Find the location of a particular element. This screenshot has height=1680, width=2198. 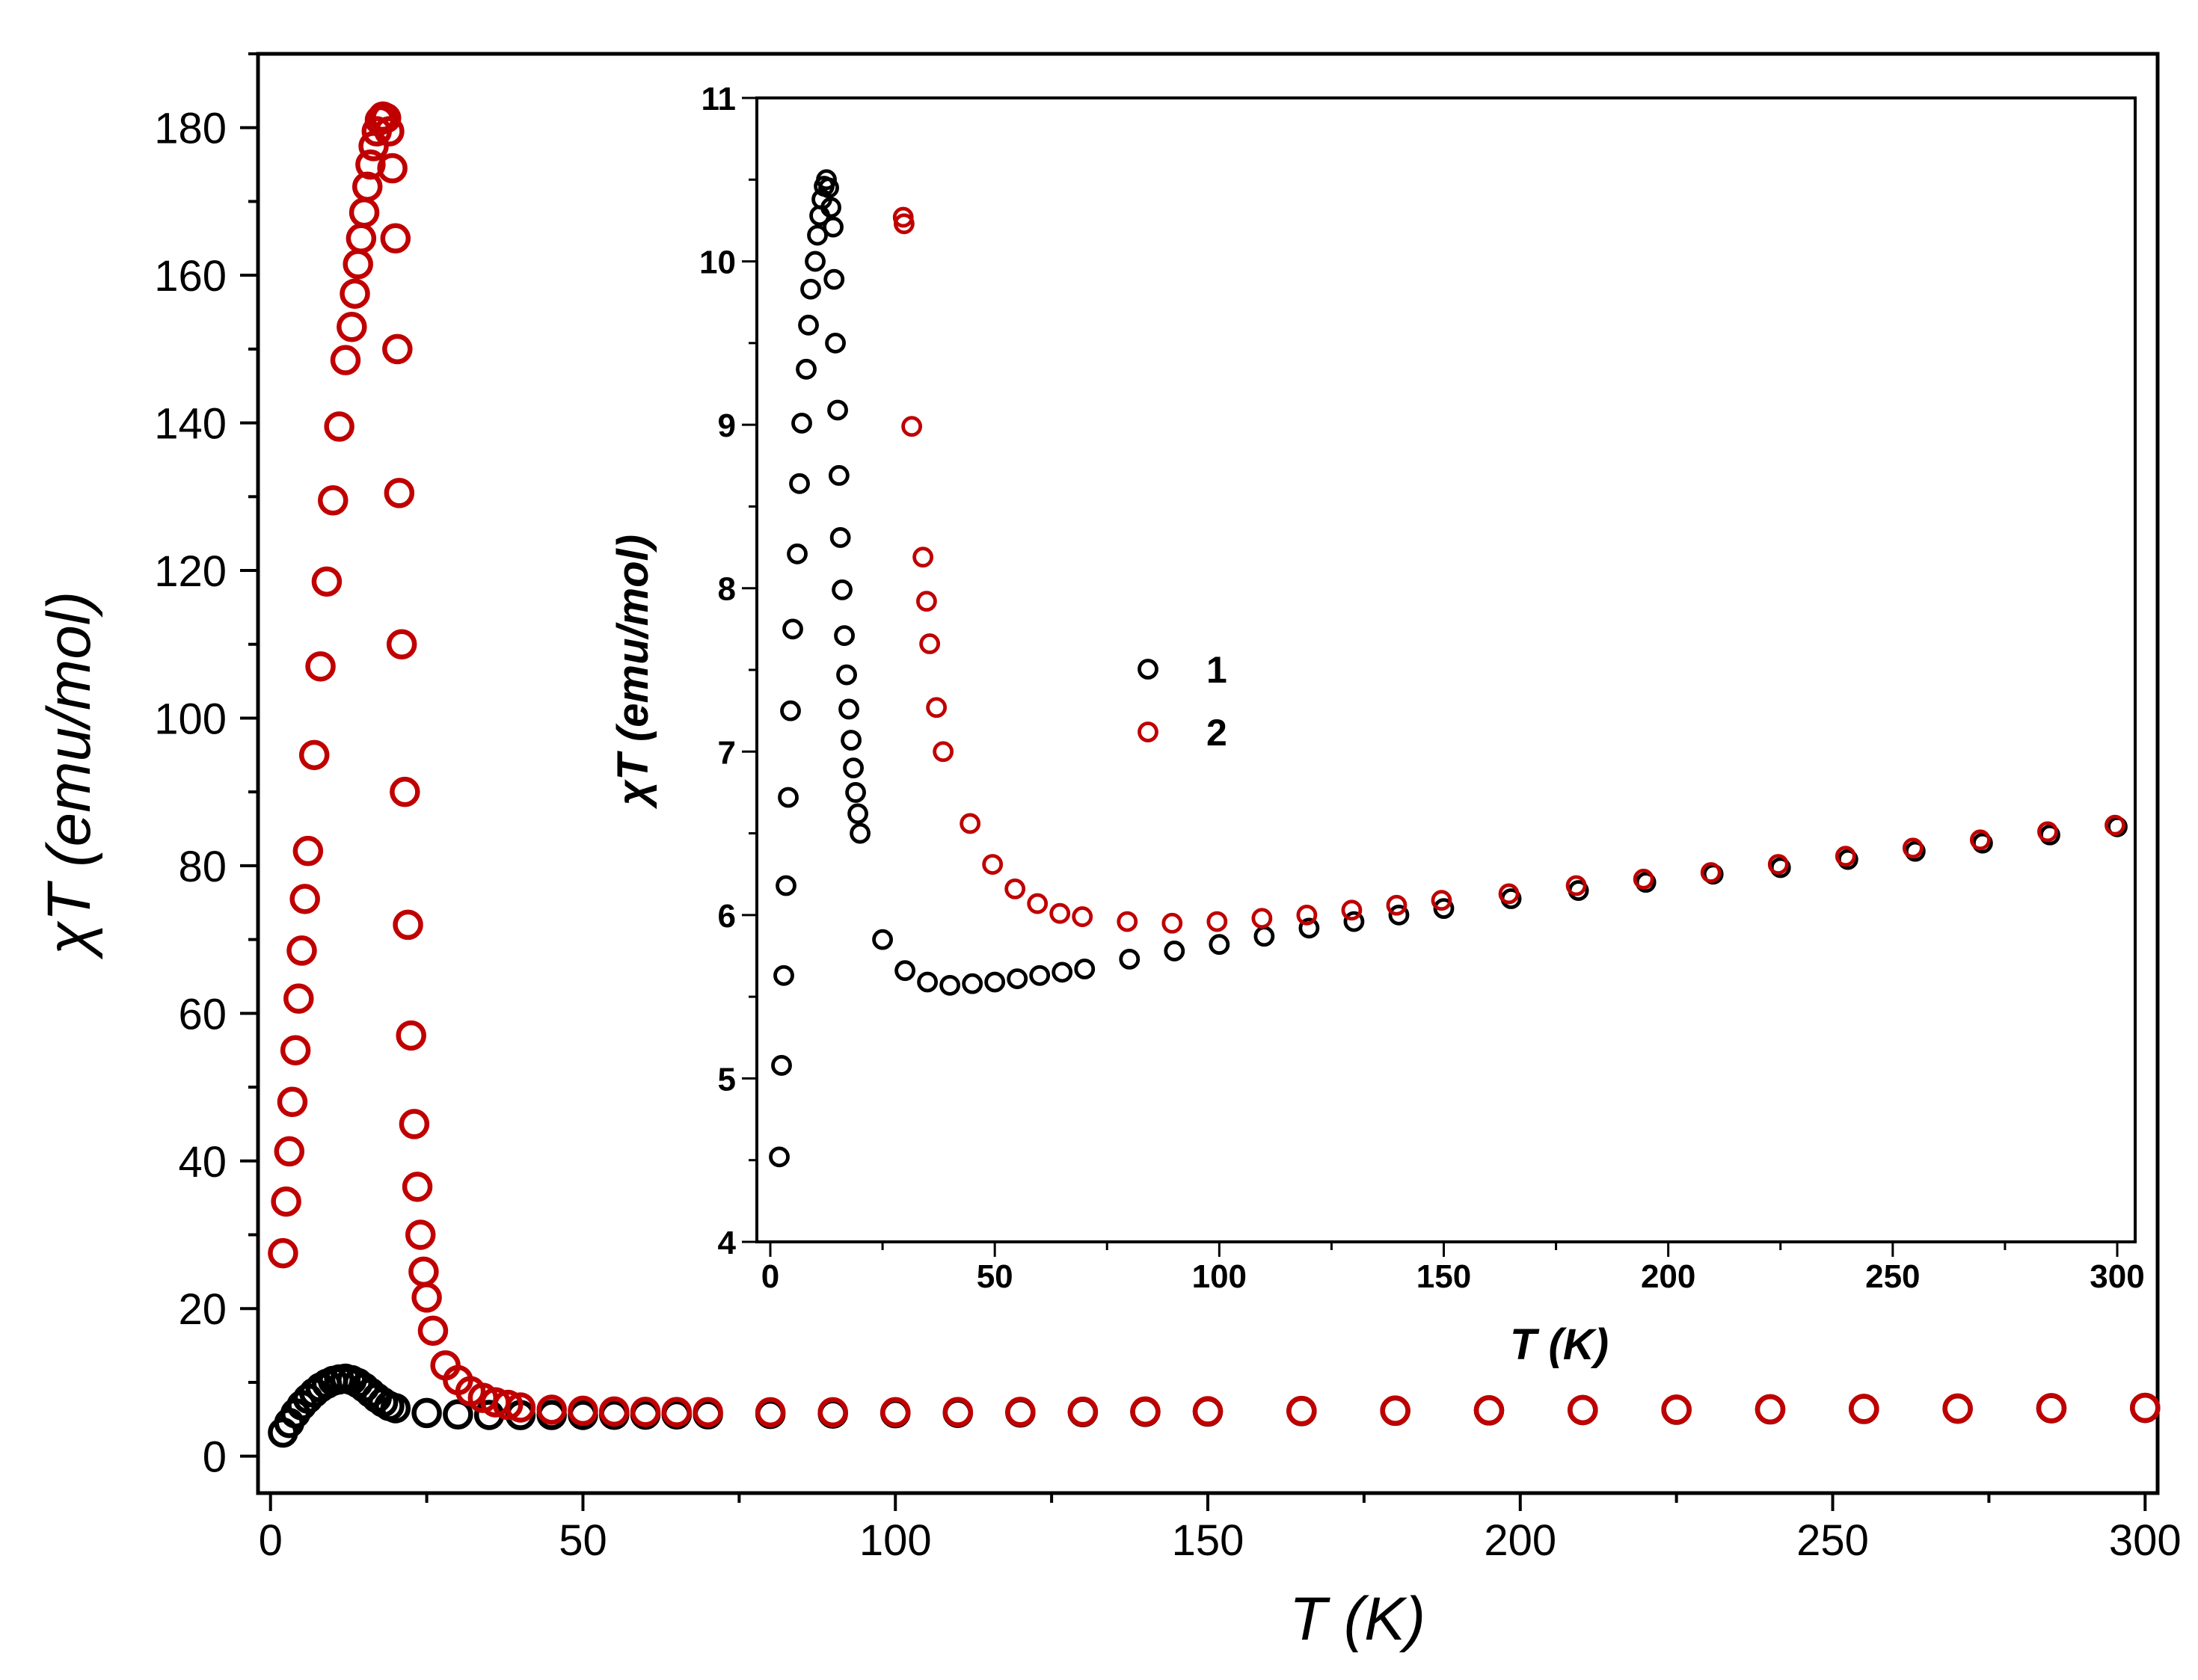

main-y-tick-label: 140 is located at coordinates (190, 424).